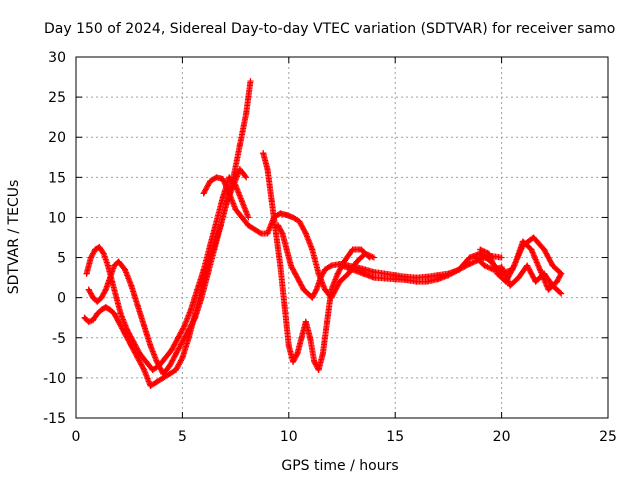  Describe the element at coordinates (14, 237) in the screenshot. I see `y-axis-title: SDTVAR / TECUs` at that location.